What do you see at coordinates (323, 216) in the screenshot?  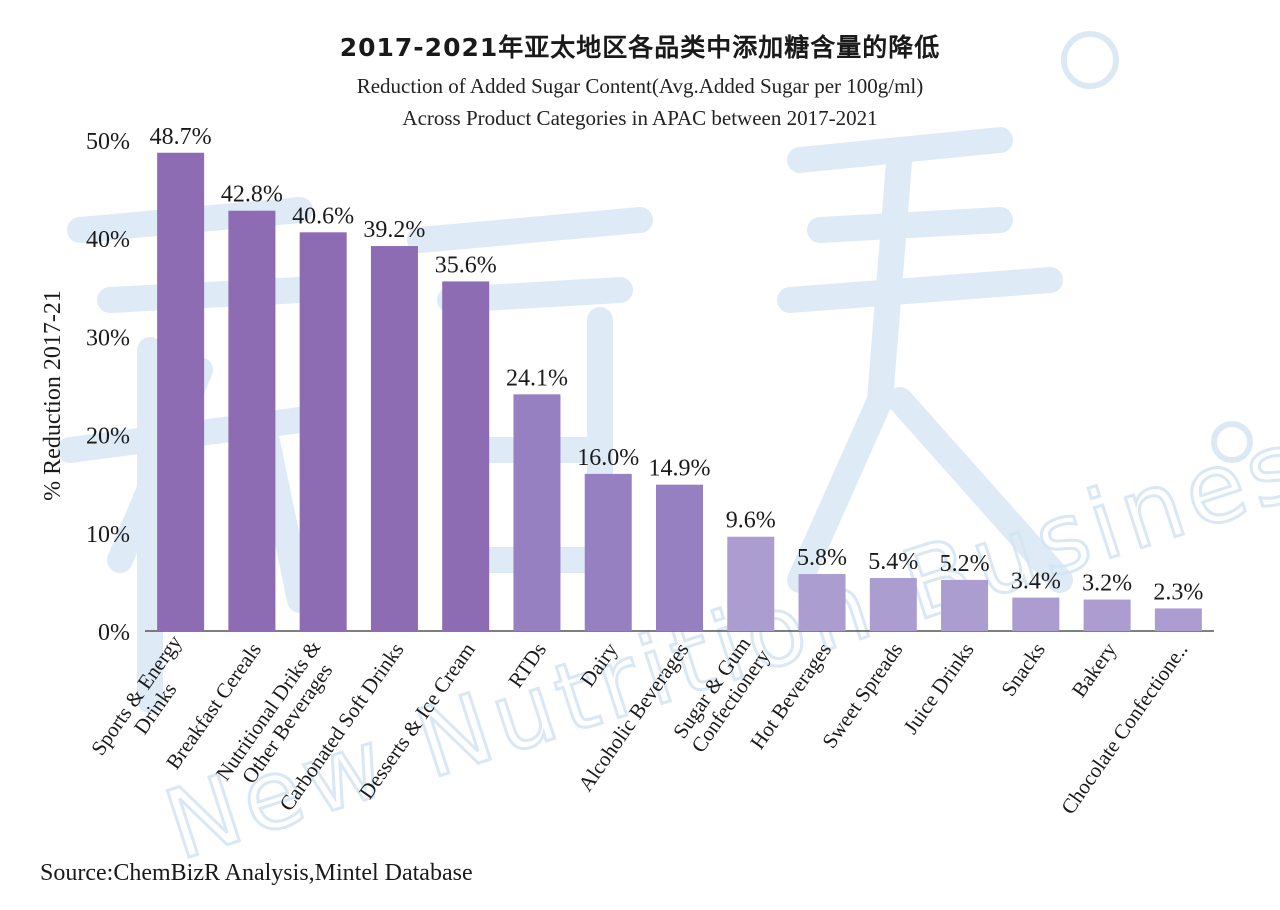 I see `data-label: 40.6%` at bounding box center [323, 216].